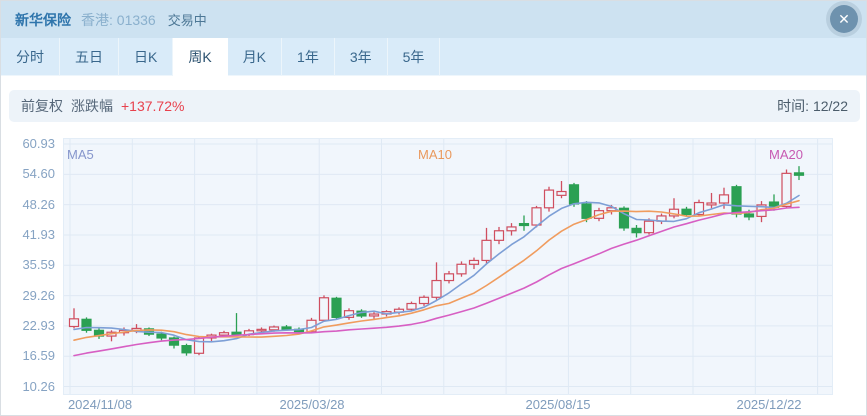 This screenshot has height=416, width=867. What do you see at coordinates (414, 57) in the screenshot?
I see `tab-7: 5年` at bounding box center [414, 57].